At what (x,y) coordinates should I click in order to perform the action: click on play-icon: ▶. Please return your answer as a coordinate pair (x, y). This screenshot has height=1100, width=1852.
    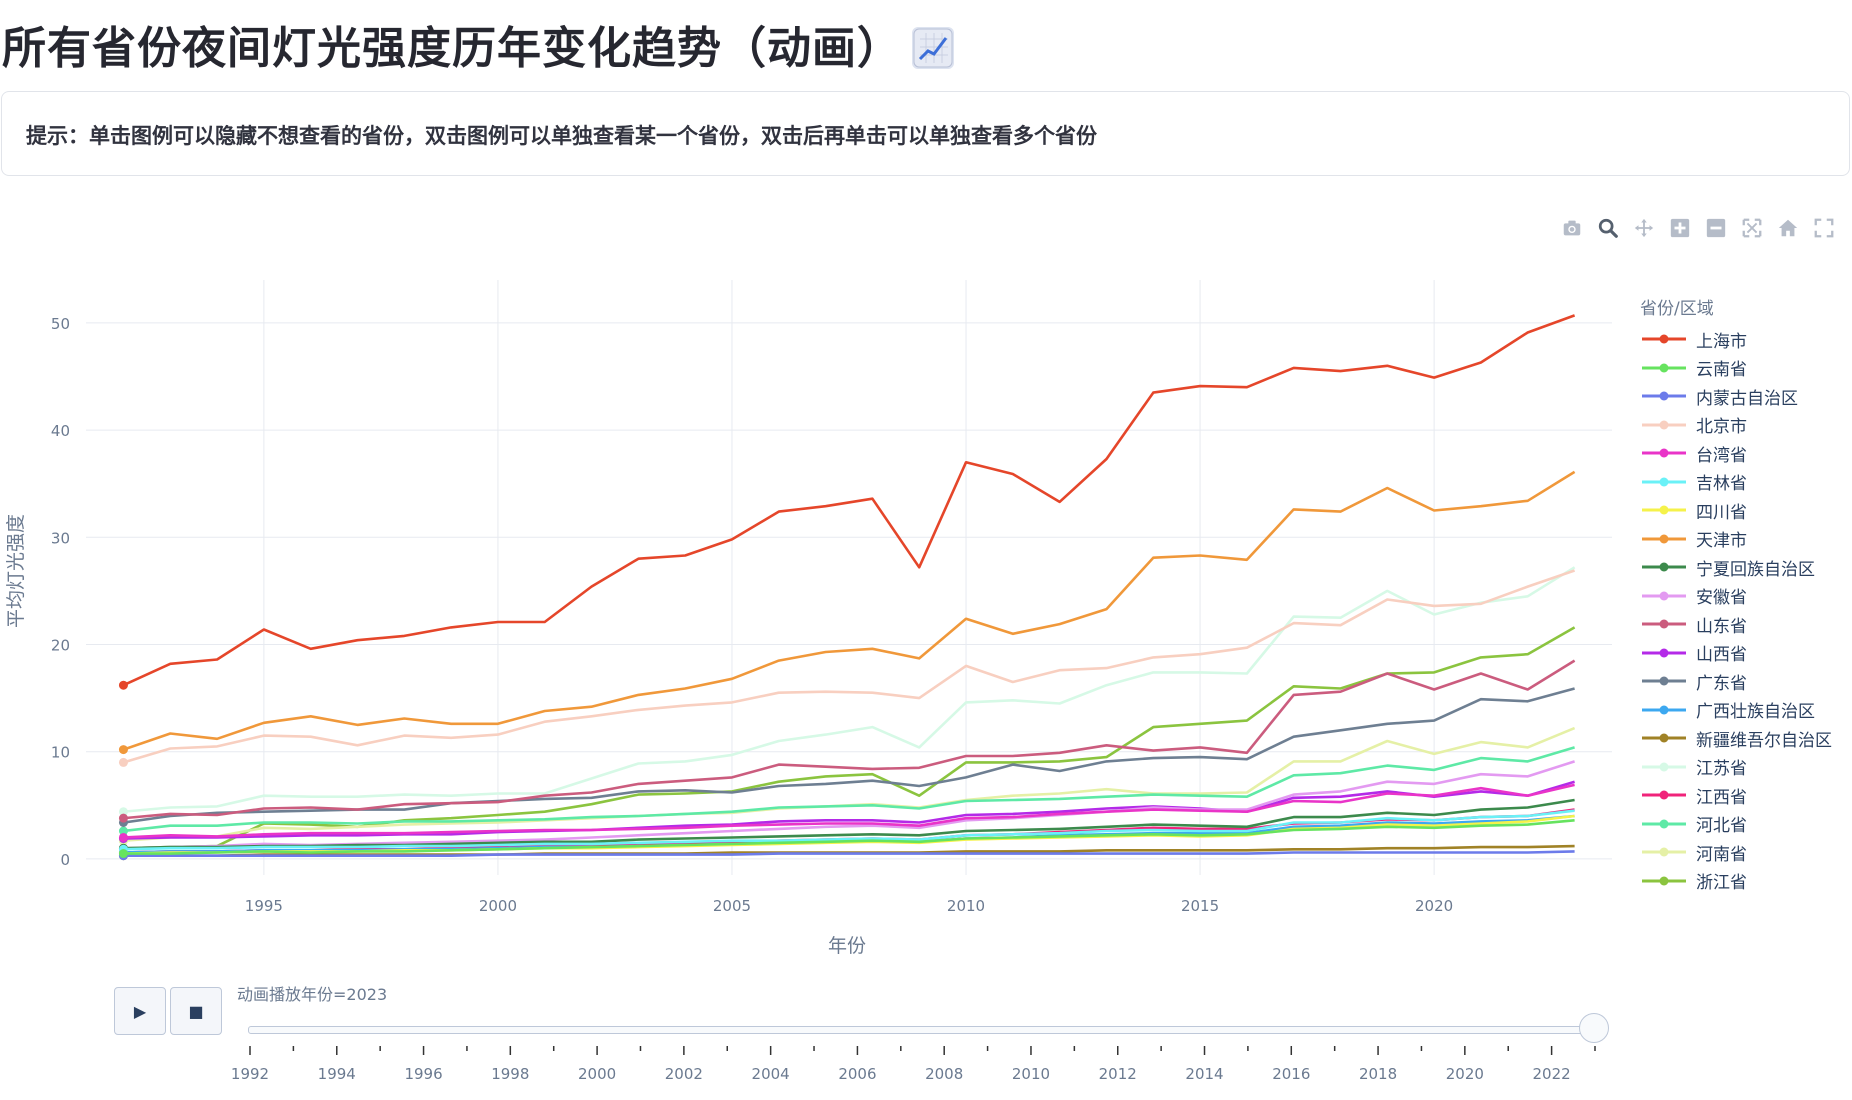
    Looking at the image, I should click on (140, 1011).